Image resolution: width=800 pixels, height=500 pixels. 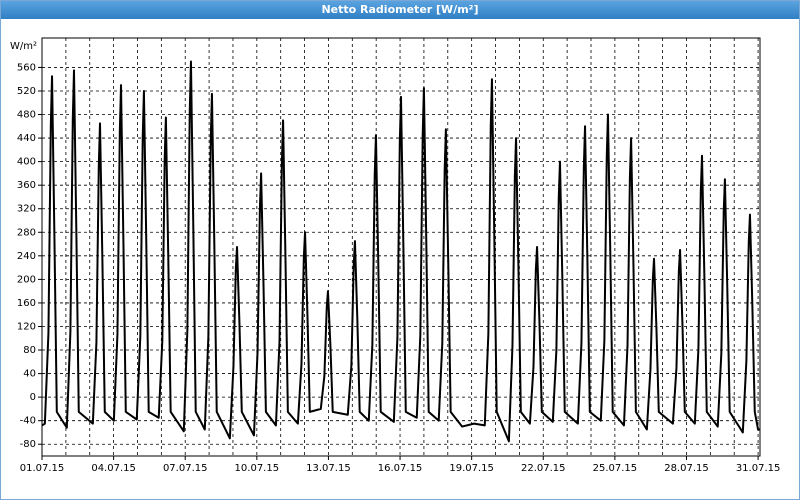 I want to click on x-tick-label: 04.07.15, so click(x=113, y=468).